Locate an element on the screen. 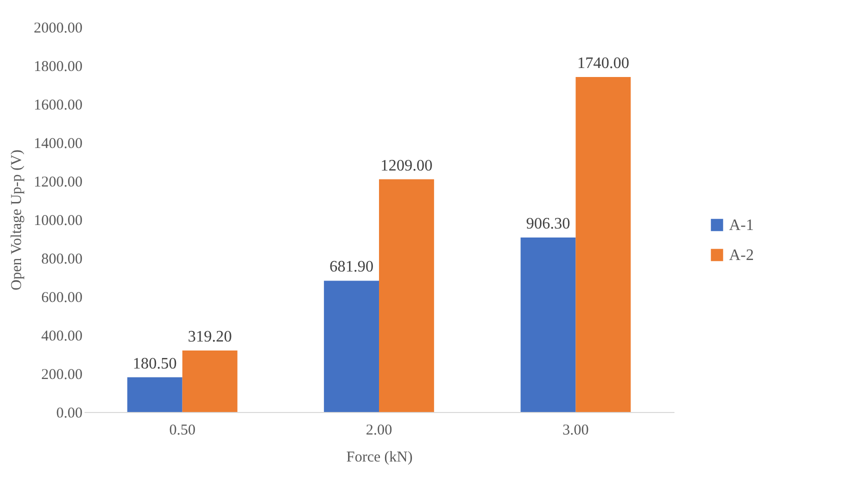 This screenshot has width=862, height=492. y-tick-label: 1200.00 is located at coordinates (58, 182).